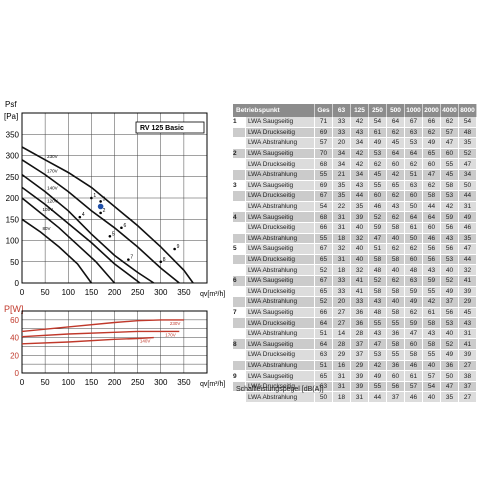 This screenshot has width=500, height=500. I want to click on table-header-cell: Ges, so click(323, 110).